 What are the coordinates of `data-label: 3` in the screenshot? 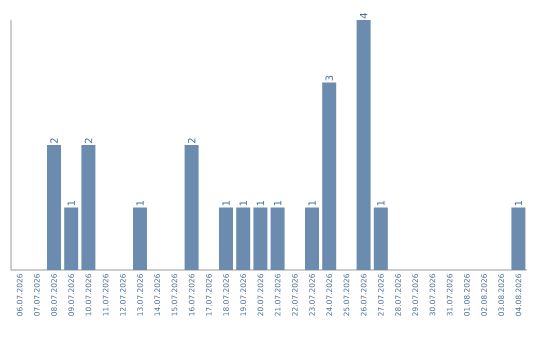 It's located at (329, 78).